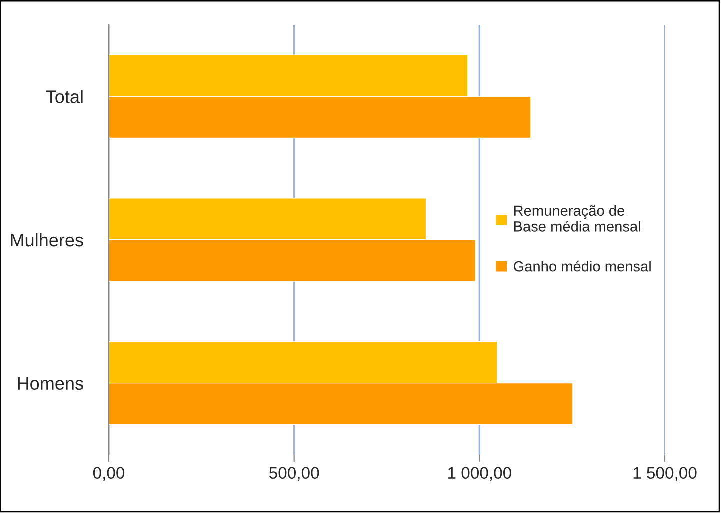 The width and height of the screenshot is (721, 513). I want to click on x-tick-label: 1 000,00, so click(480, 474).